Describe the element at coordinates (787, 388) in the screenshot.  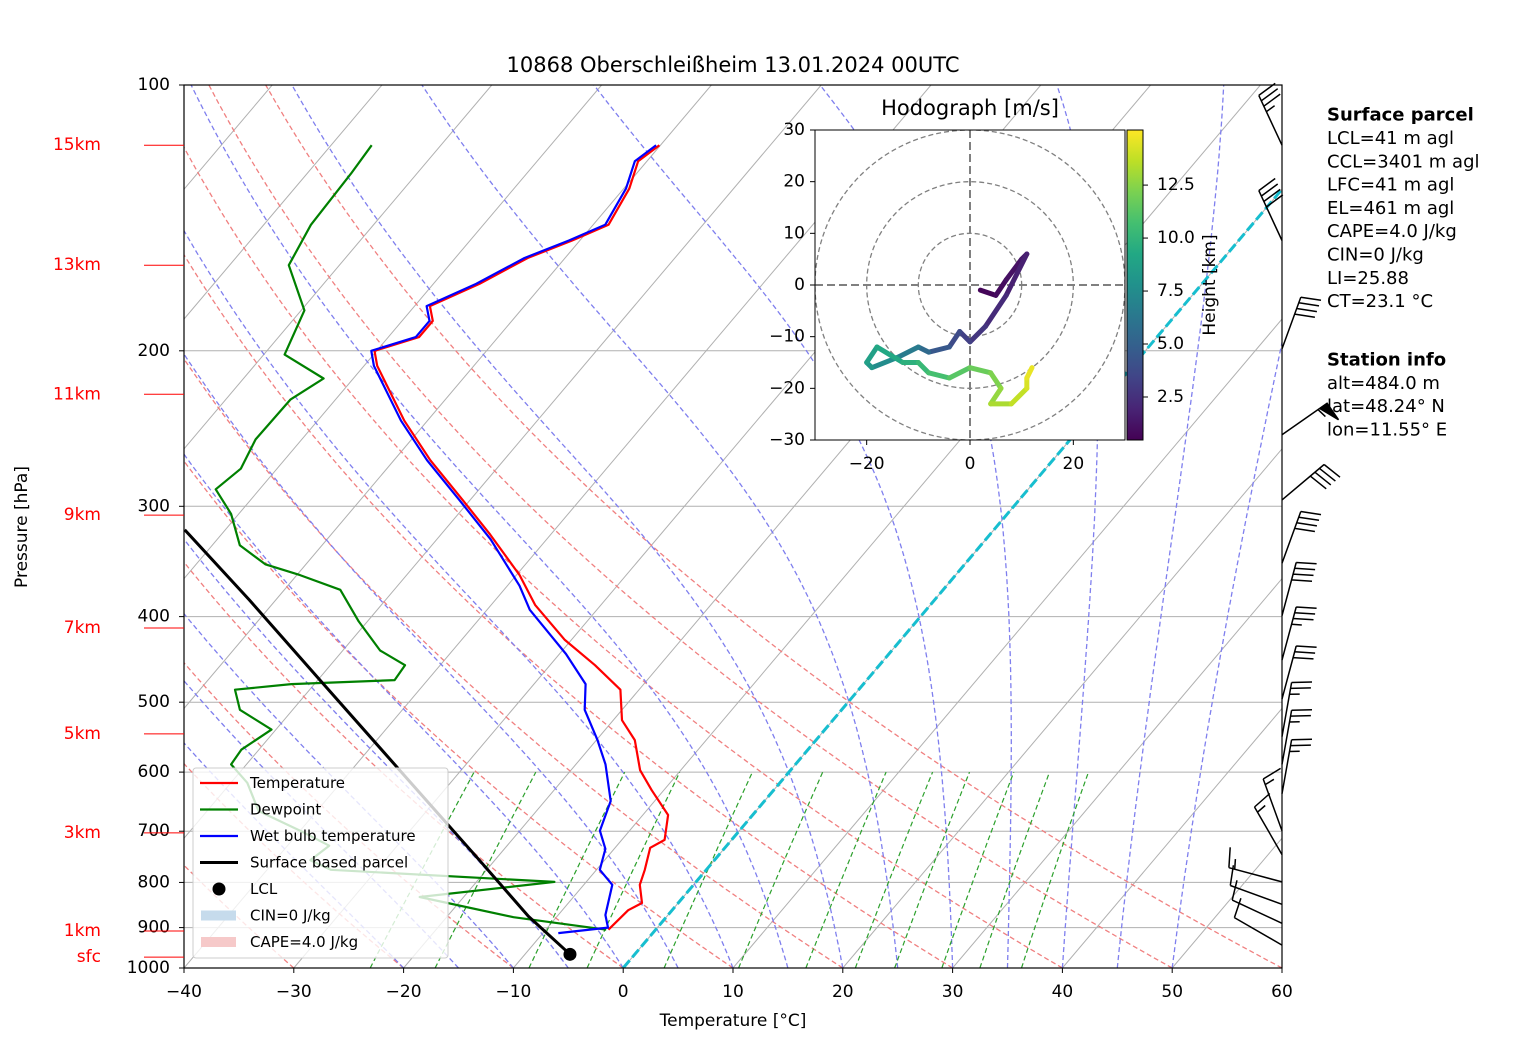
I see `hodograph-y-tick-label: −20` at that location.